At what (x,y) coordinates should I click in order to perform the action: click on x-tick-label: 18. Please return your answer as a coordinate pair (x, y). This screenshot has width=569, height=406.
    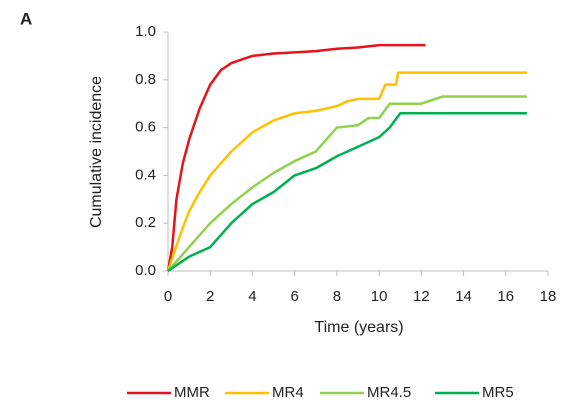
    Looking at the image, I should click on (548, 296).